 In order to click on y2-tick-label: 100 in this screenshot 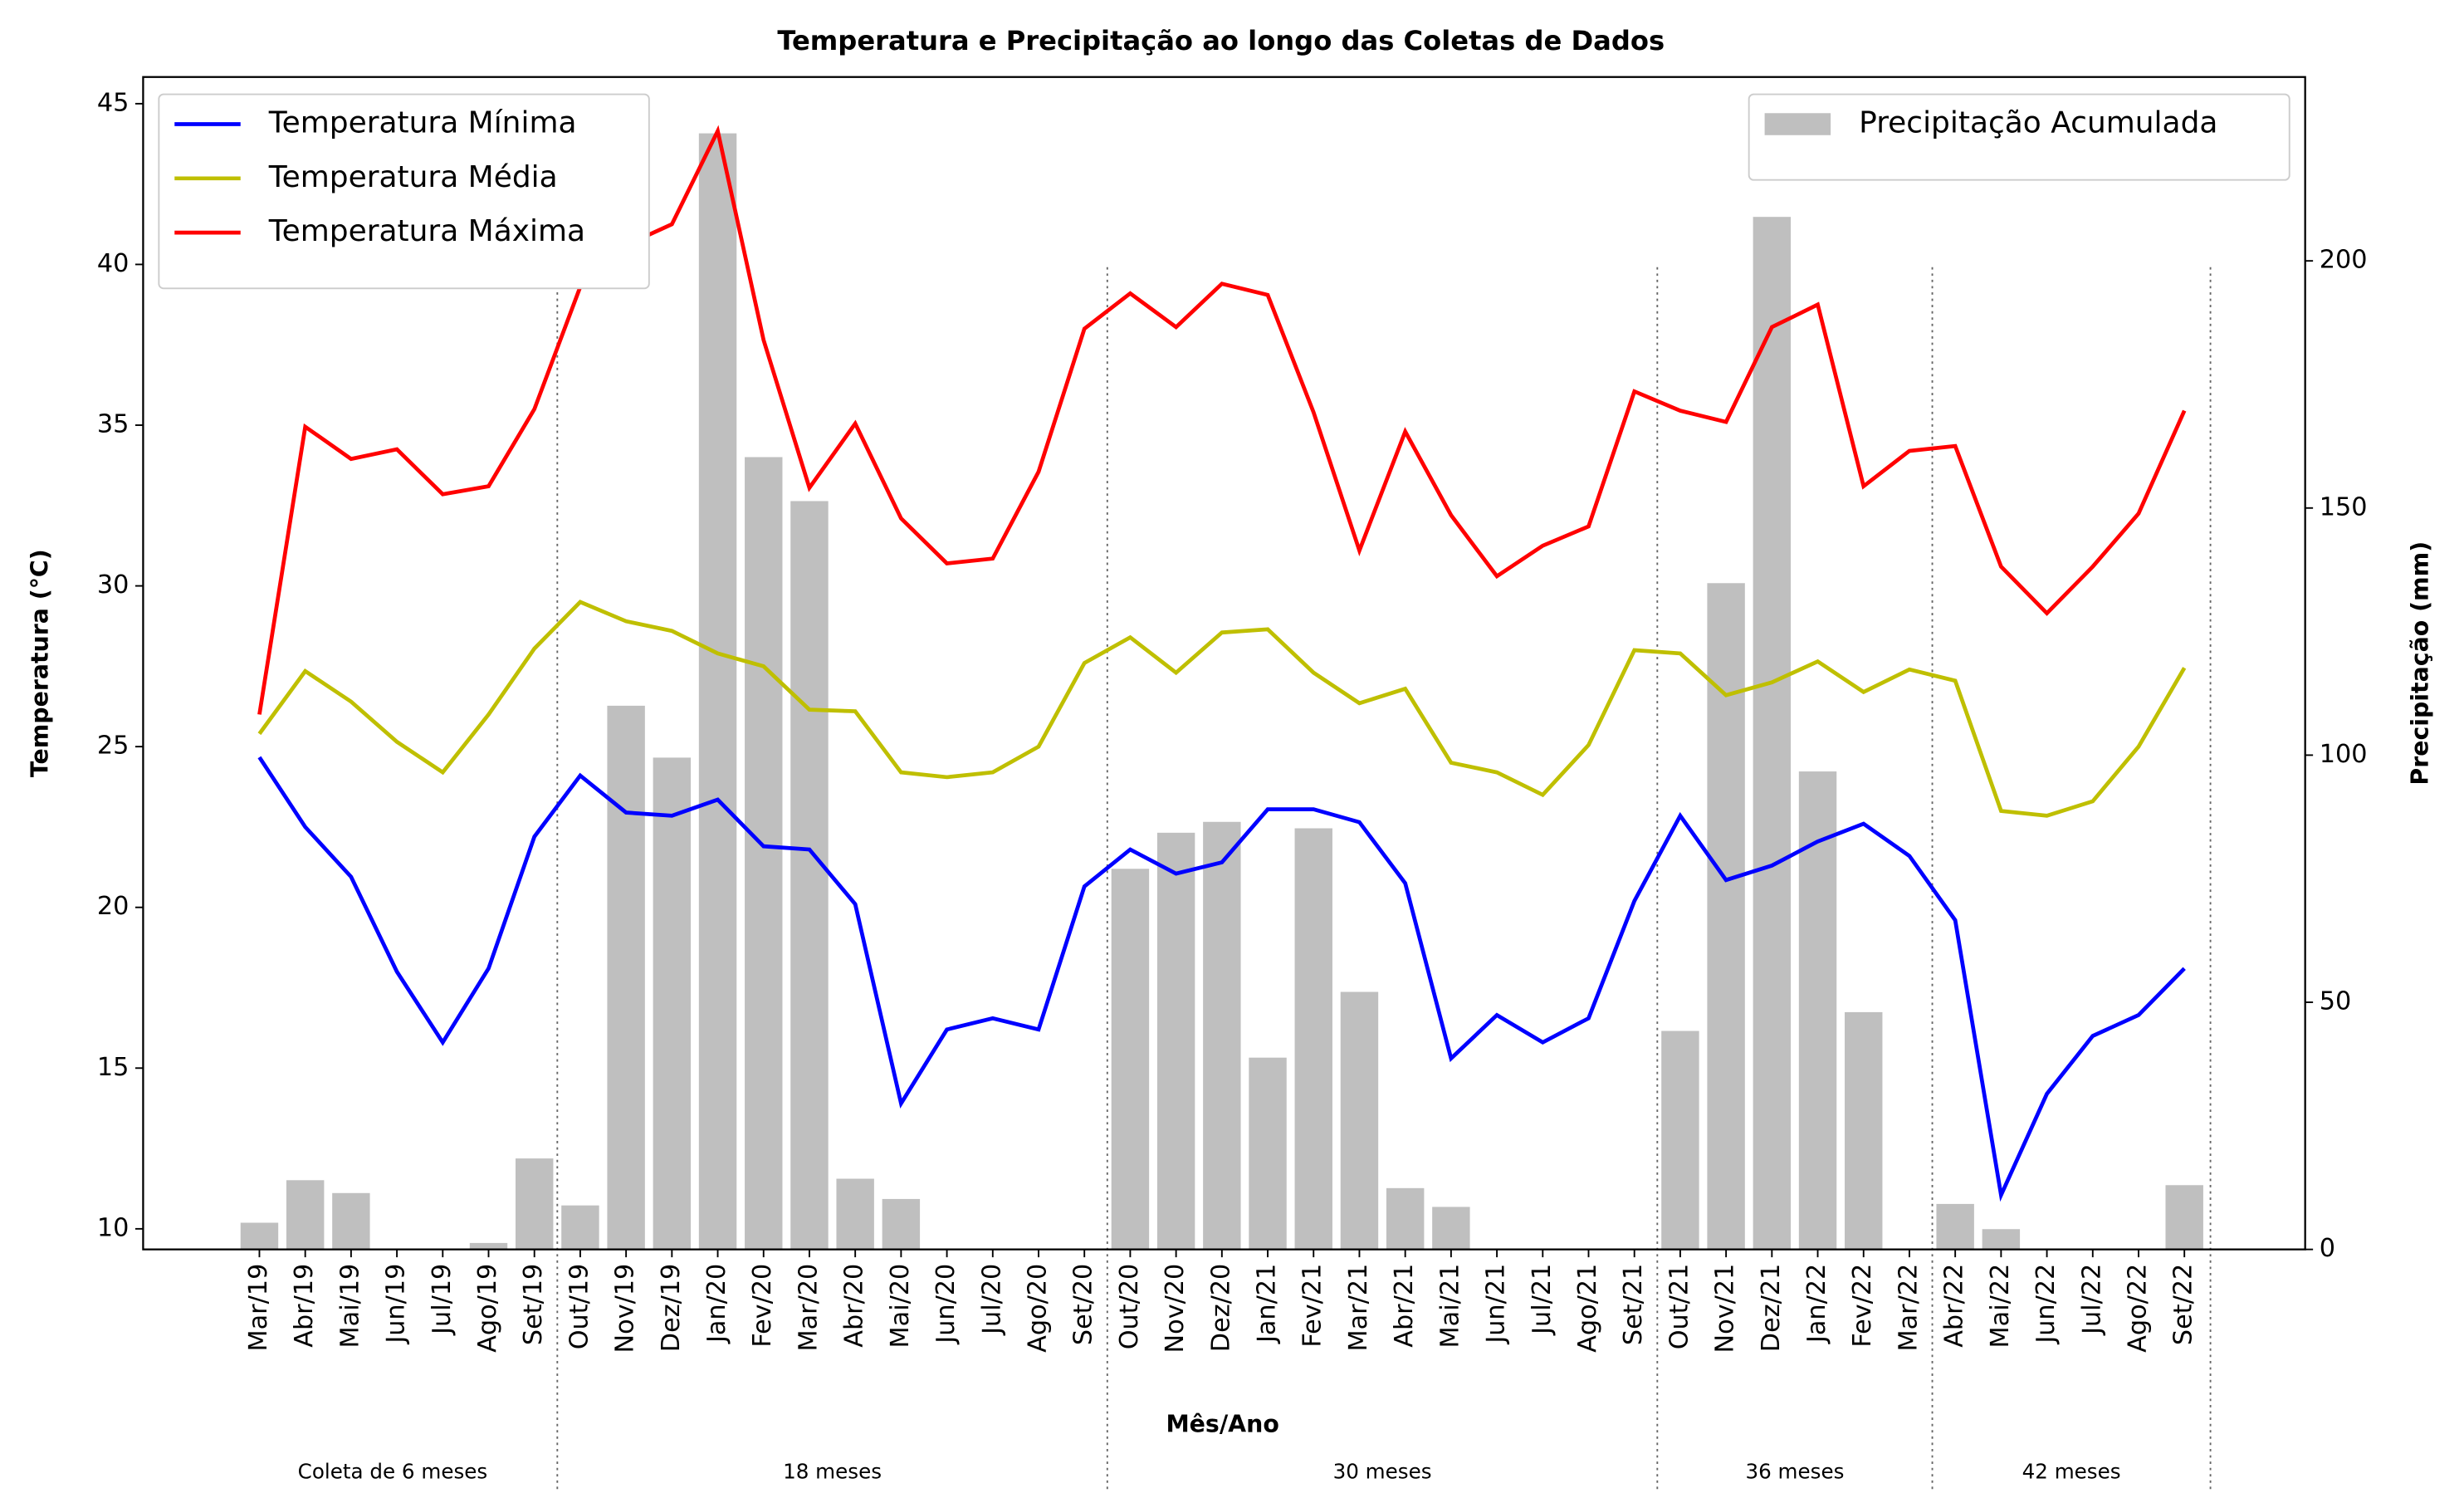, I will do `click(2344, 755)`.